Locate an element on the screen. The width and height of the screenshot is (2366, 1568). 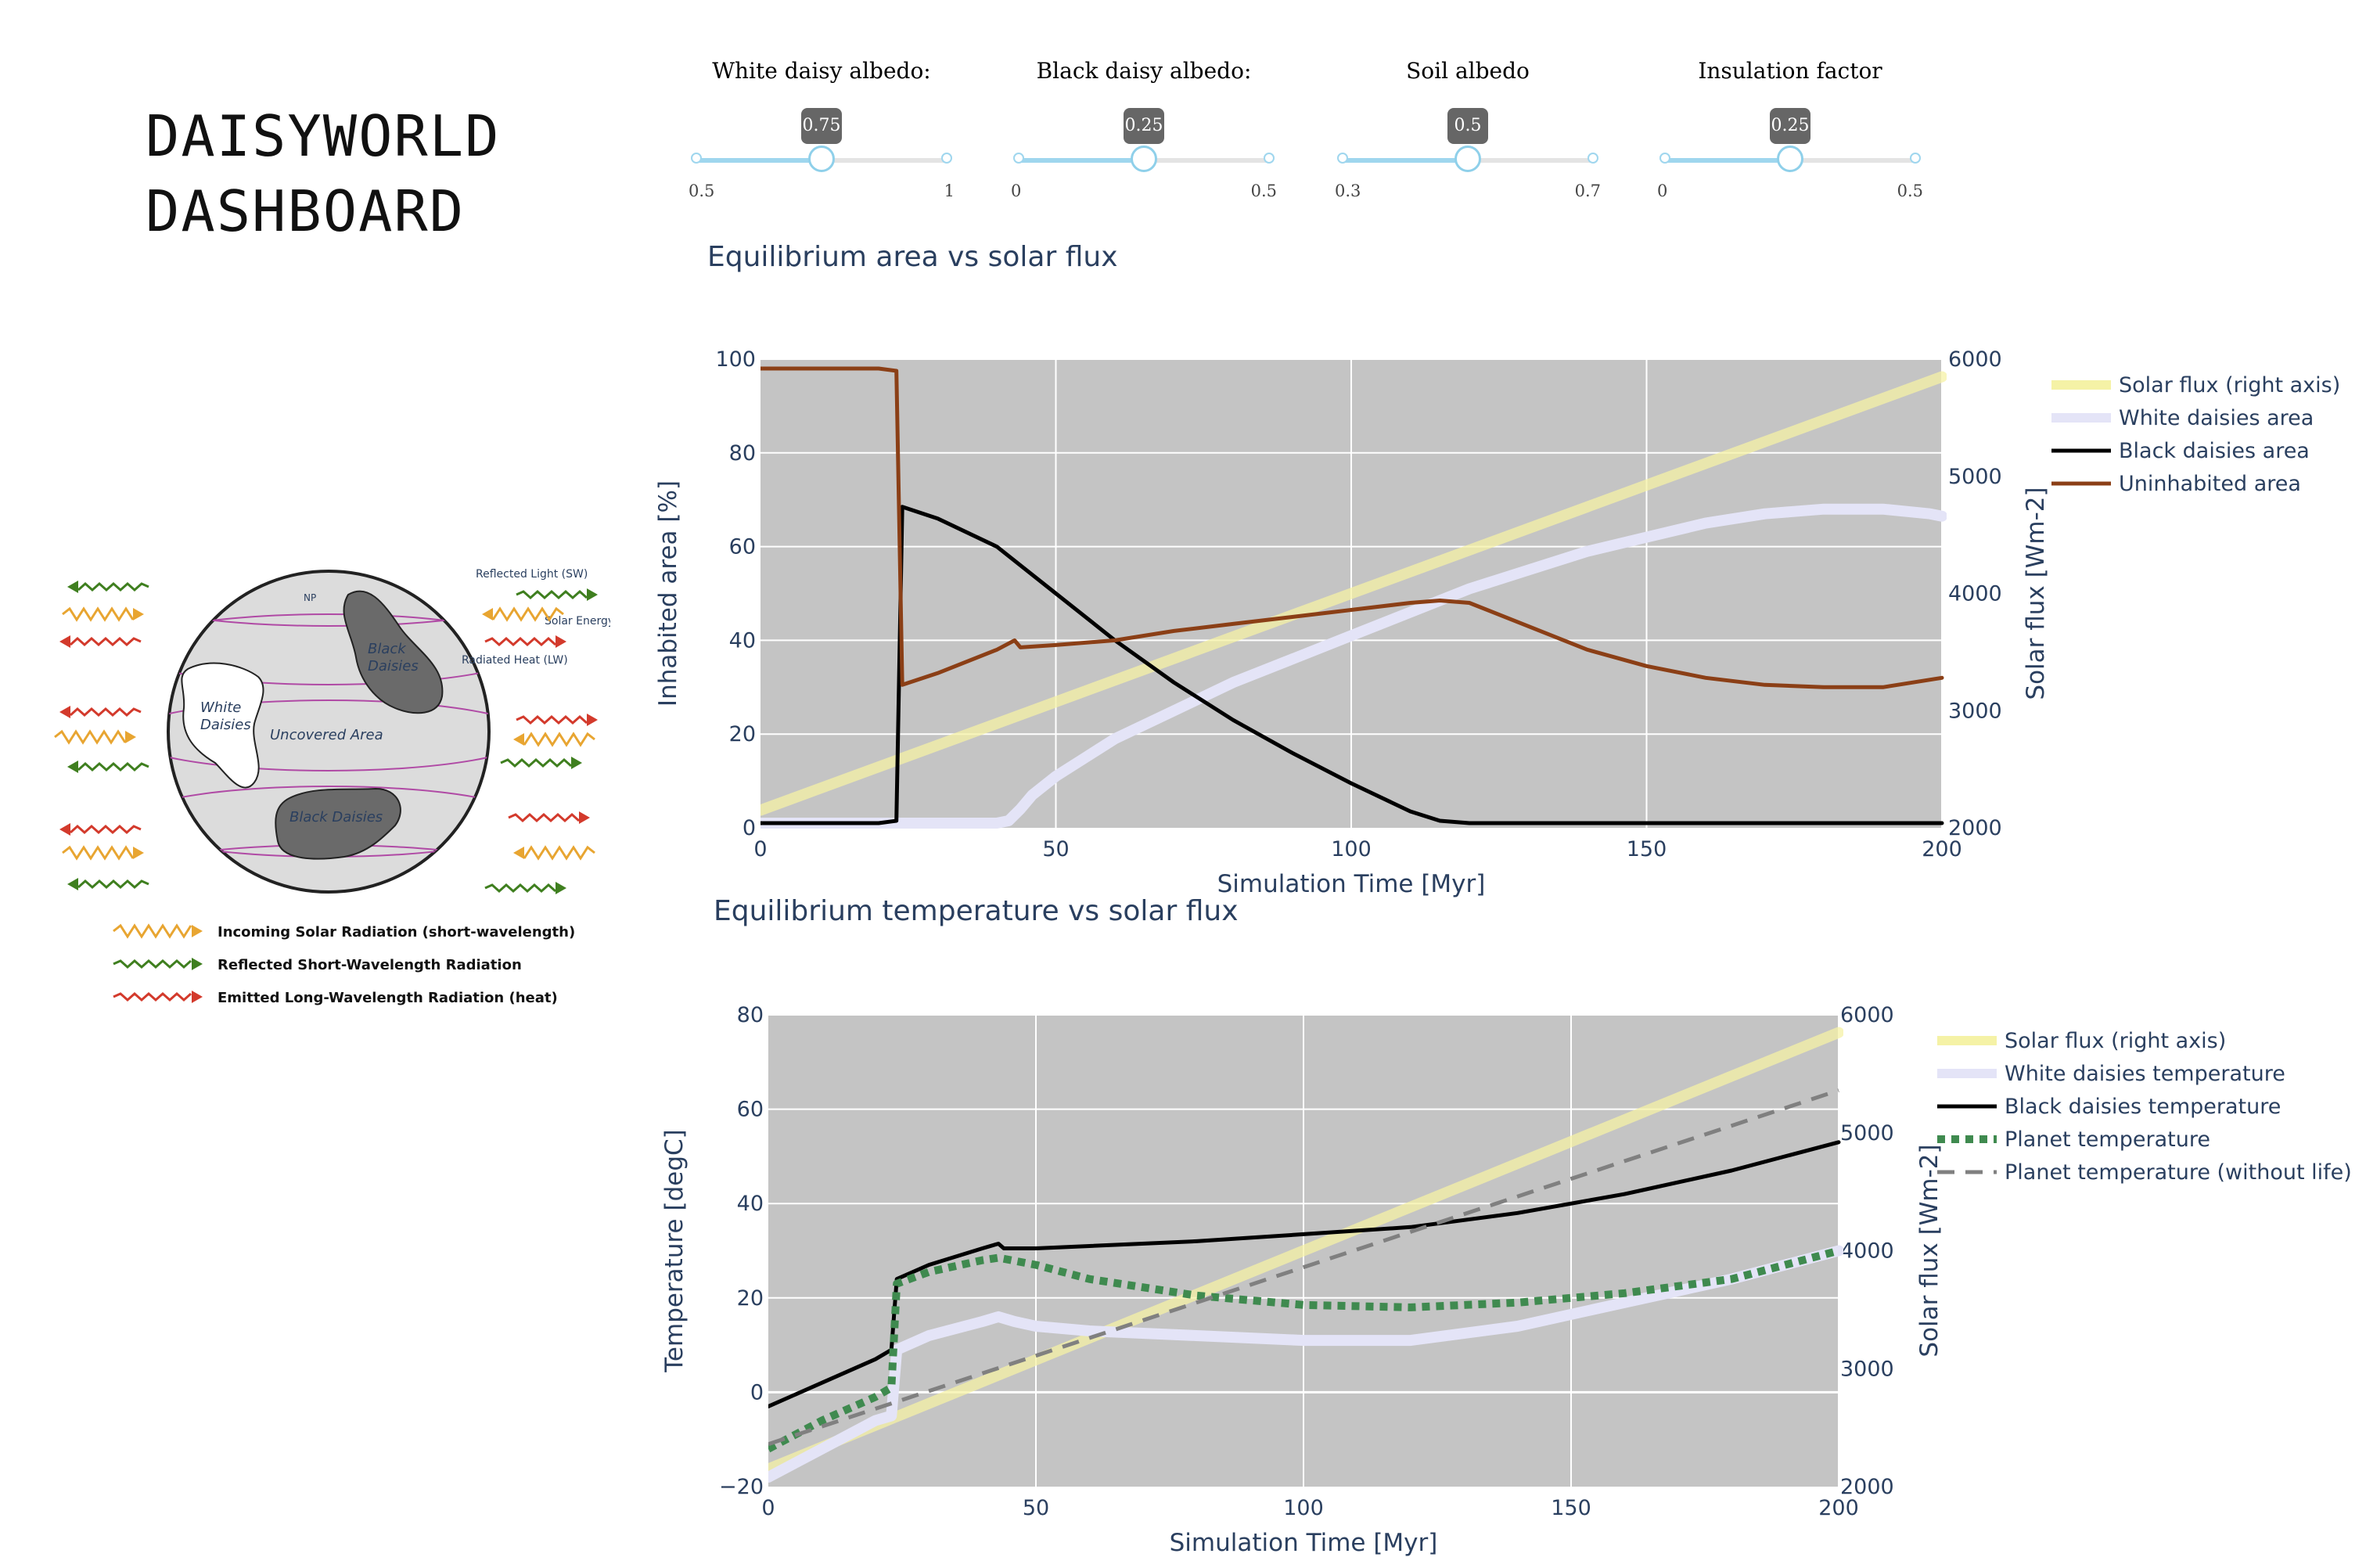
white-daisy-albedo-slider: White daisy albedo: 0.75 0.5 1 is located at coordinates (822, 129).